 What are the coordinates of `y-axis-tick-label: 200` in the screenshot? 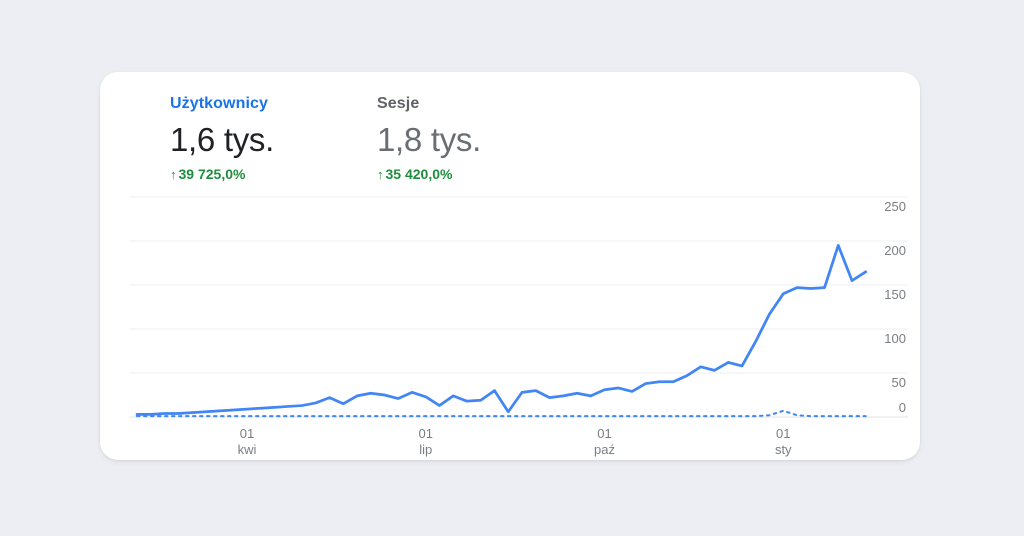 It's located at (895, 250).